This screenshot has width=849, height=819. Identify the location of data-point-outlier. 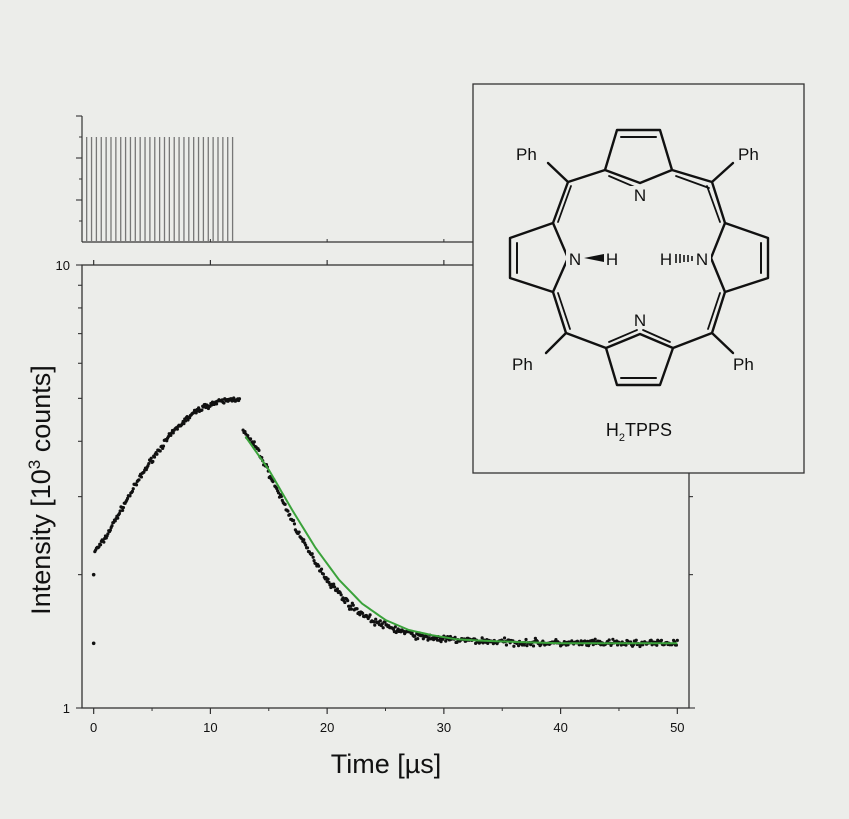
(93, 643).